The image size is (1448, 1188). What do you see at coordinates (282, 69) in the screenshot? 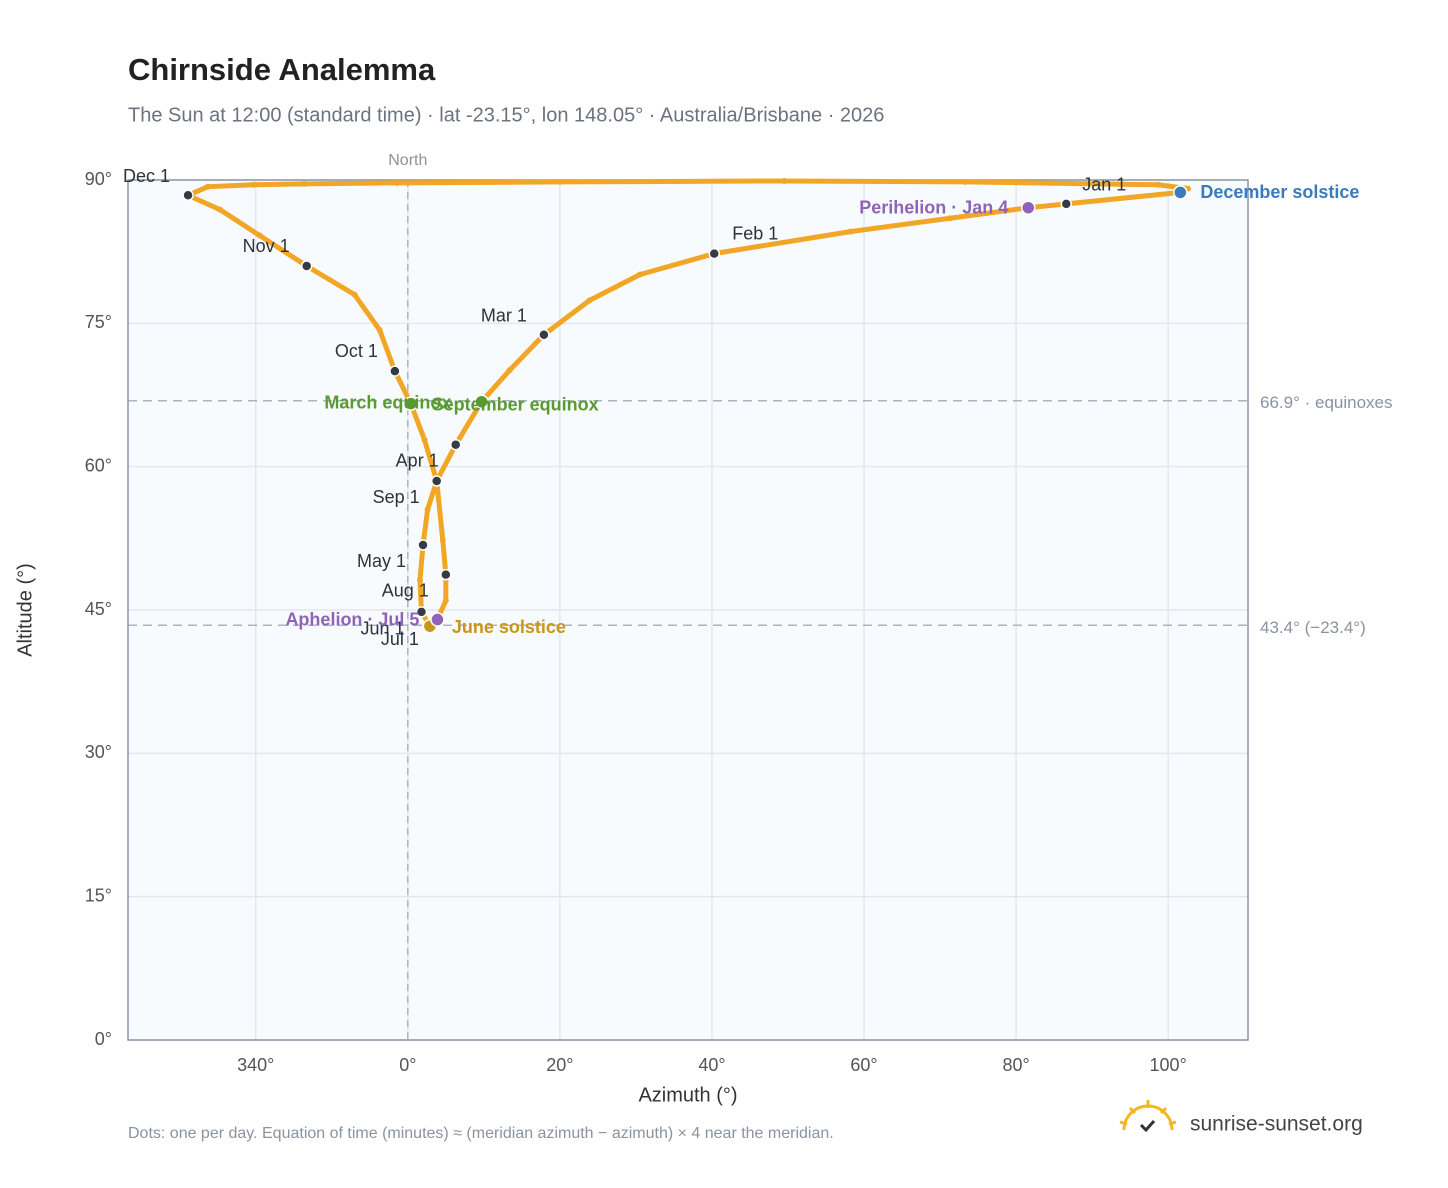
I see `chart-title: Chirnside Analemma` at bounding box center [282, 69].